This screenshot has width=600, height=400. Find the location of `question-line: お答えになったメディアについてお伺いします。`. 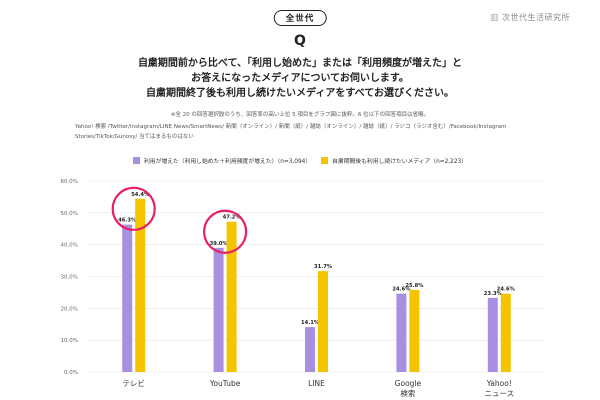

question-line: お答えになったメディアについてお伺いします。 is located at coordinates (300, 78).